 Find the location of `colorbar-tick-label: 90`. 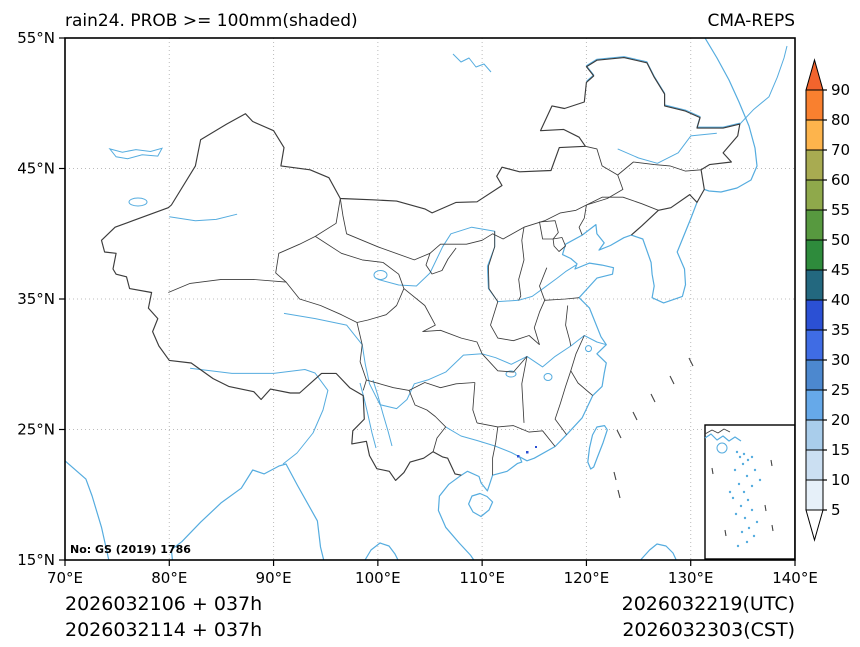

colorbar-tick-label: 90 is located at coordinates (840, 90).